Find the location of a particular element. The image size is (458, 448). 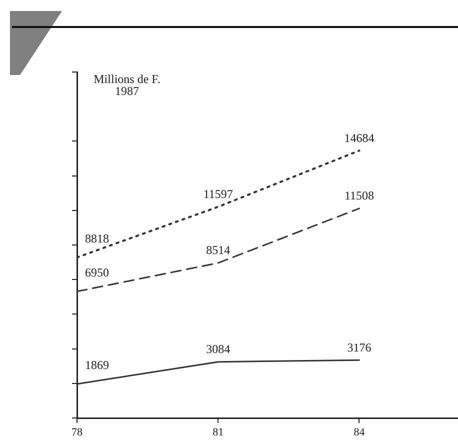

data-label: 11508 is located at coordinates (359, 195).